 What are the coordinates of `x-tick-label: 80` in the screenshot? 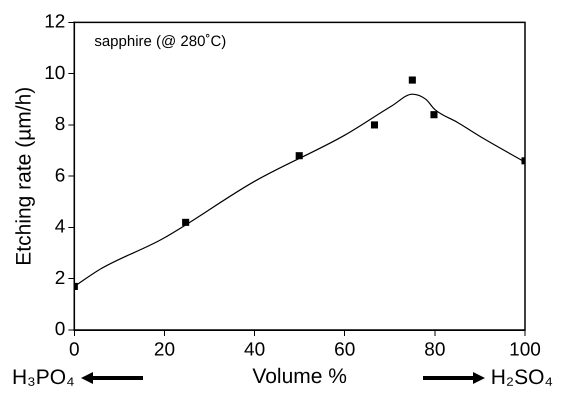 It's located at (435, 350).